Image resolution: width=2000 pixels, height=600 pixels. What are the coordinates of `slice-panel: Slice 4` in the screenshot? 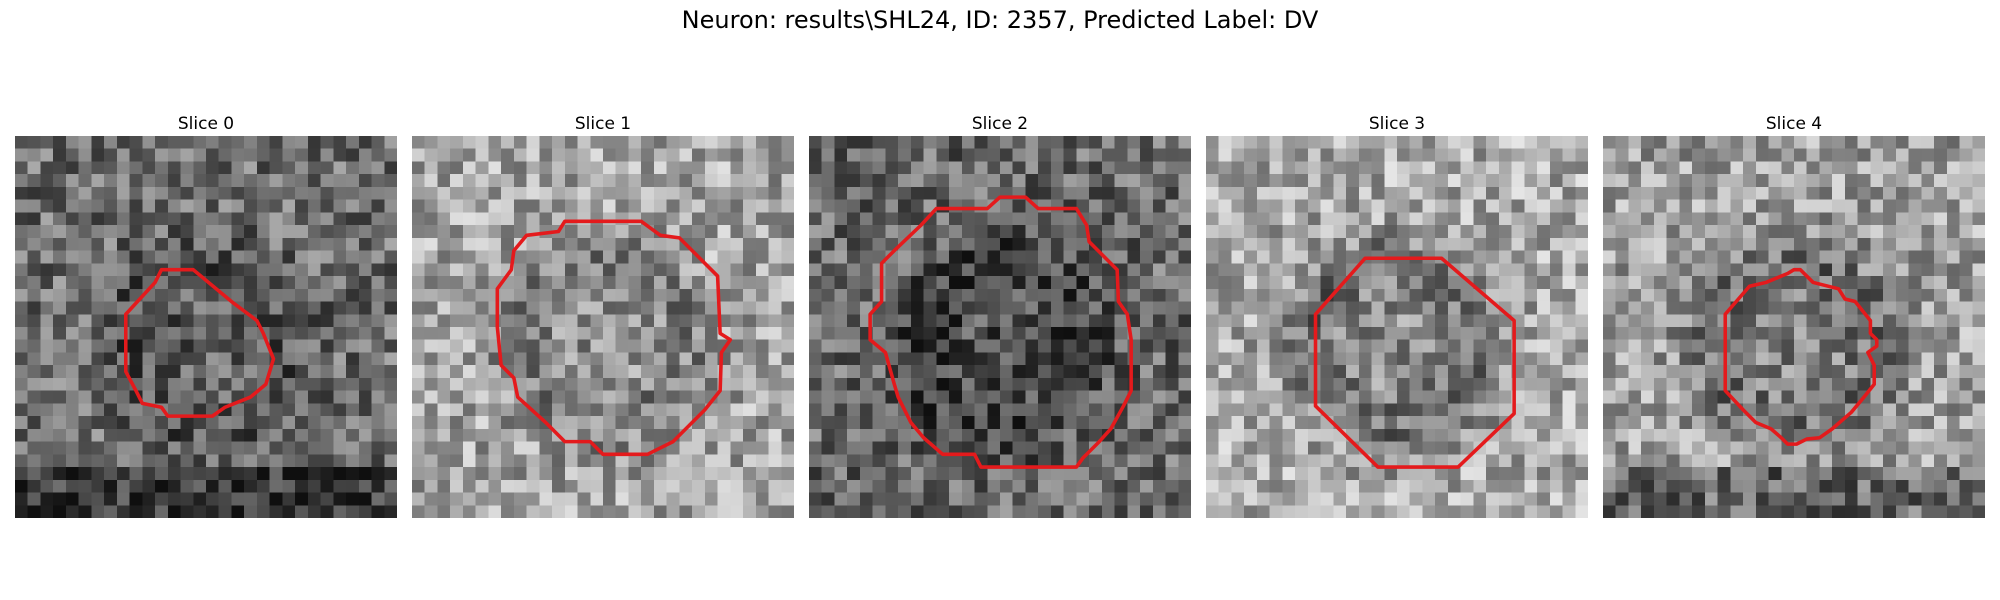 It's located at (1794, 315).